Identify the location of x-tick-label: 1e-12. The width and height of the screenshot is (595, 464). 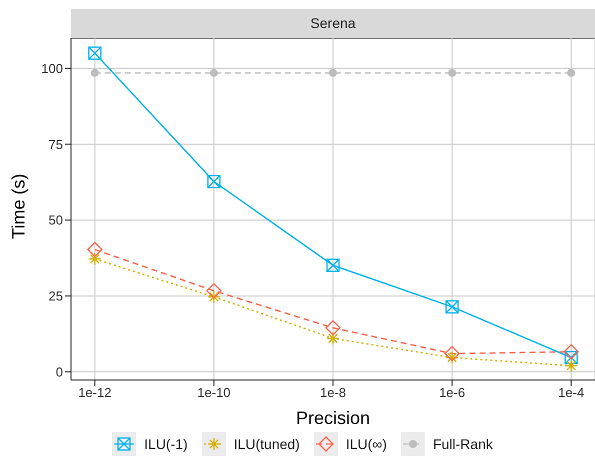
(95, 392).